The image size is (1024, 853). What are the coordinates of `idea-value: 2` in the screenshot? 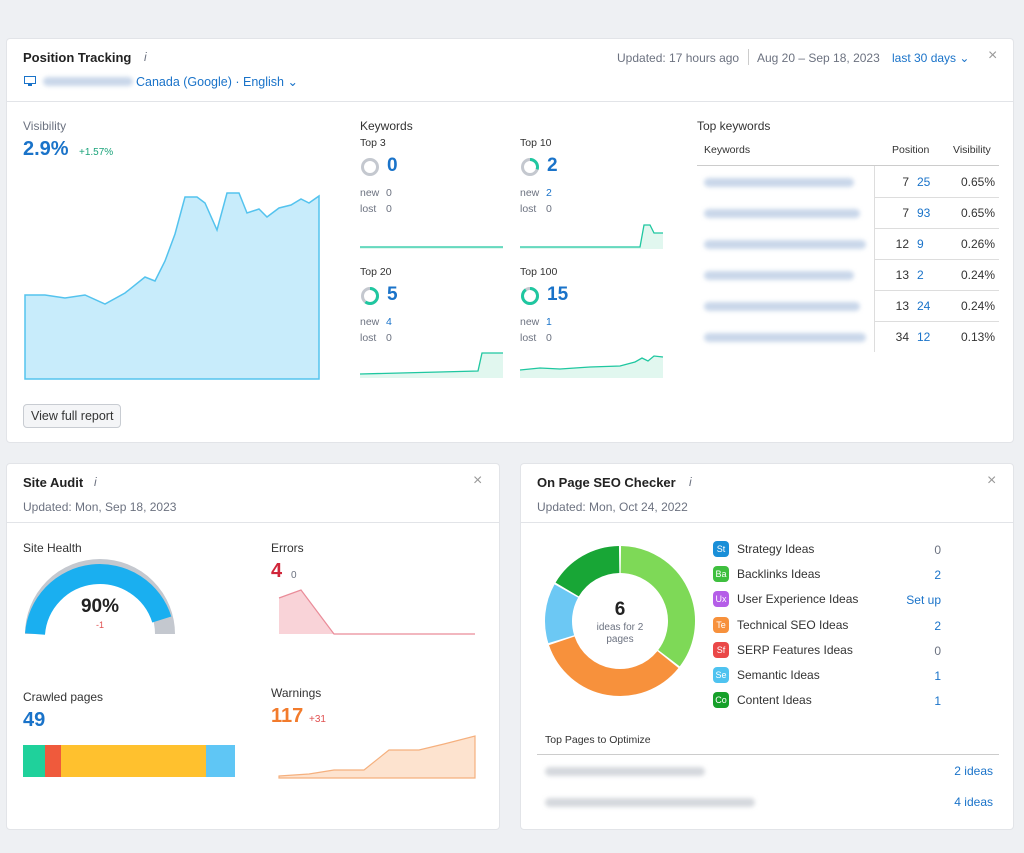 It's located at (937, 625).